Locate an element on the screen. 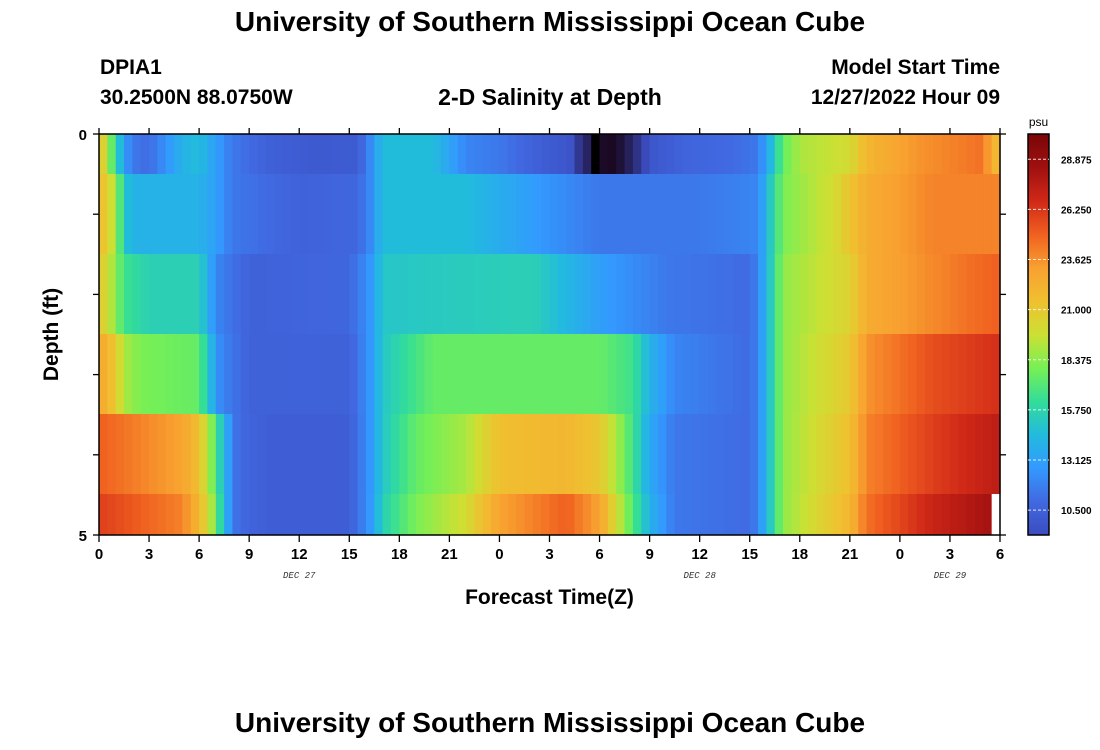  colorbar-label: 26.250 is located at coordinates (1076, 210).